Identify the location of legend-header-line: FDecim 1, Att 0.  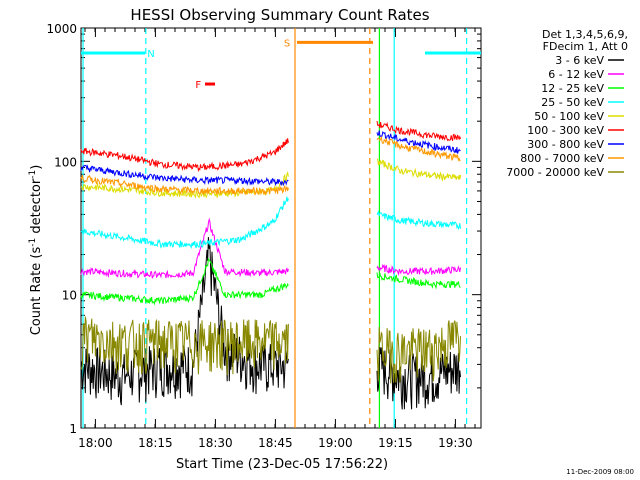
(585, 46).